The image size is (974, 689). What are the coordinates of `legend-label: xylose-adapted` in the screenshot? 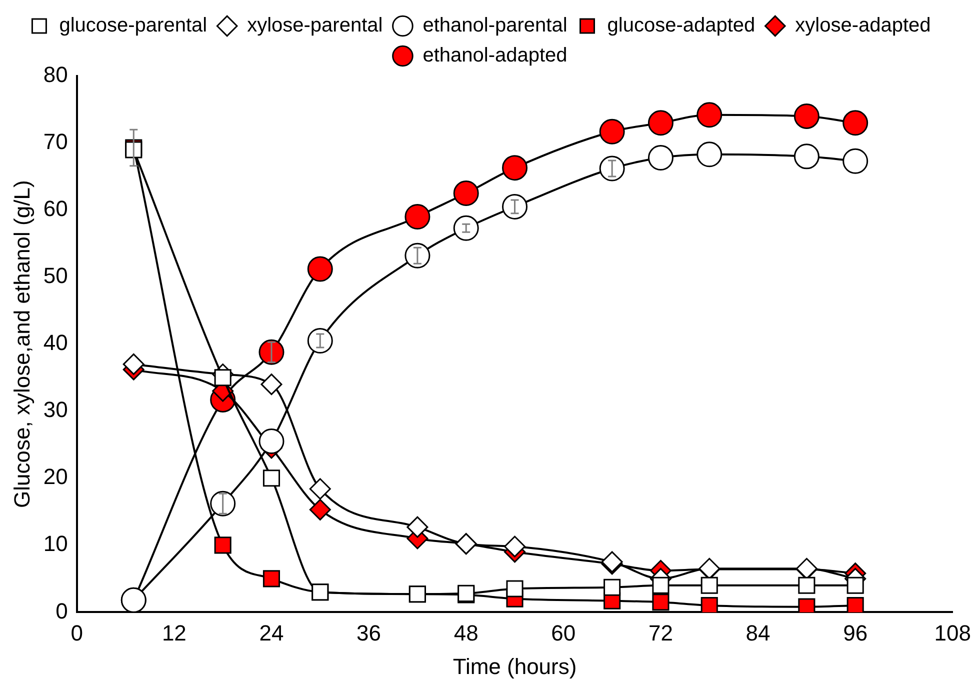 It's located at (863, 25).